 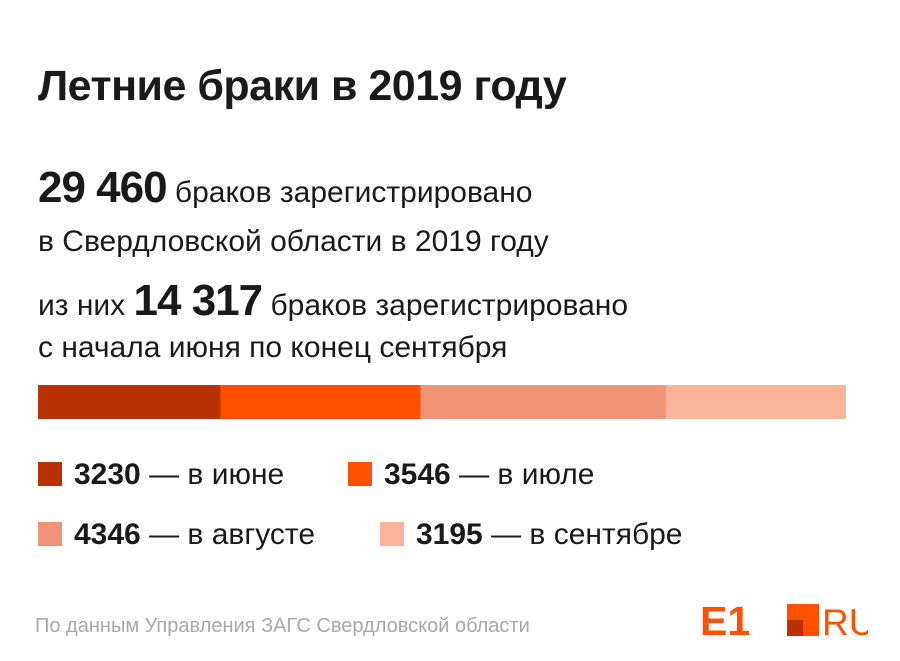 What do you see at coordinates (302, 86) in the screenshot?
I see `chart-title: Летние браки в 2019 году` at bounding box center [302, 86].